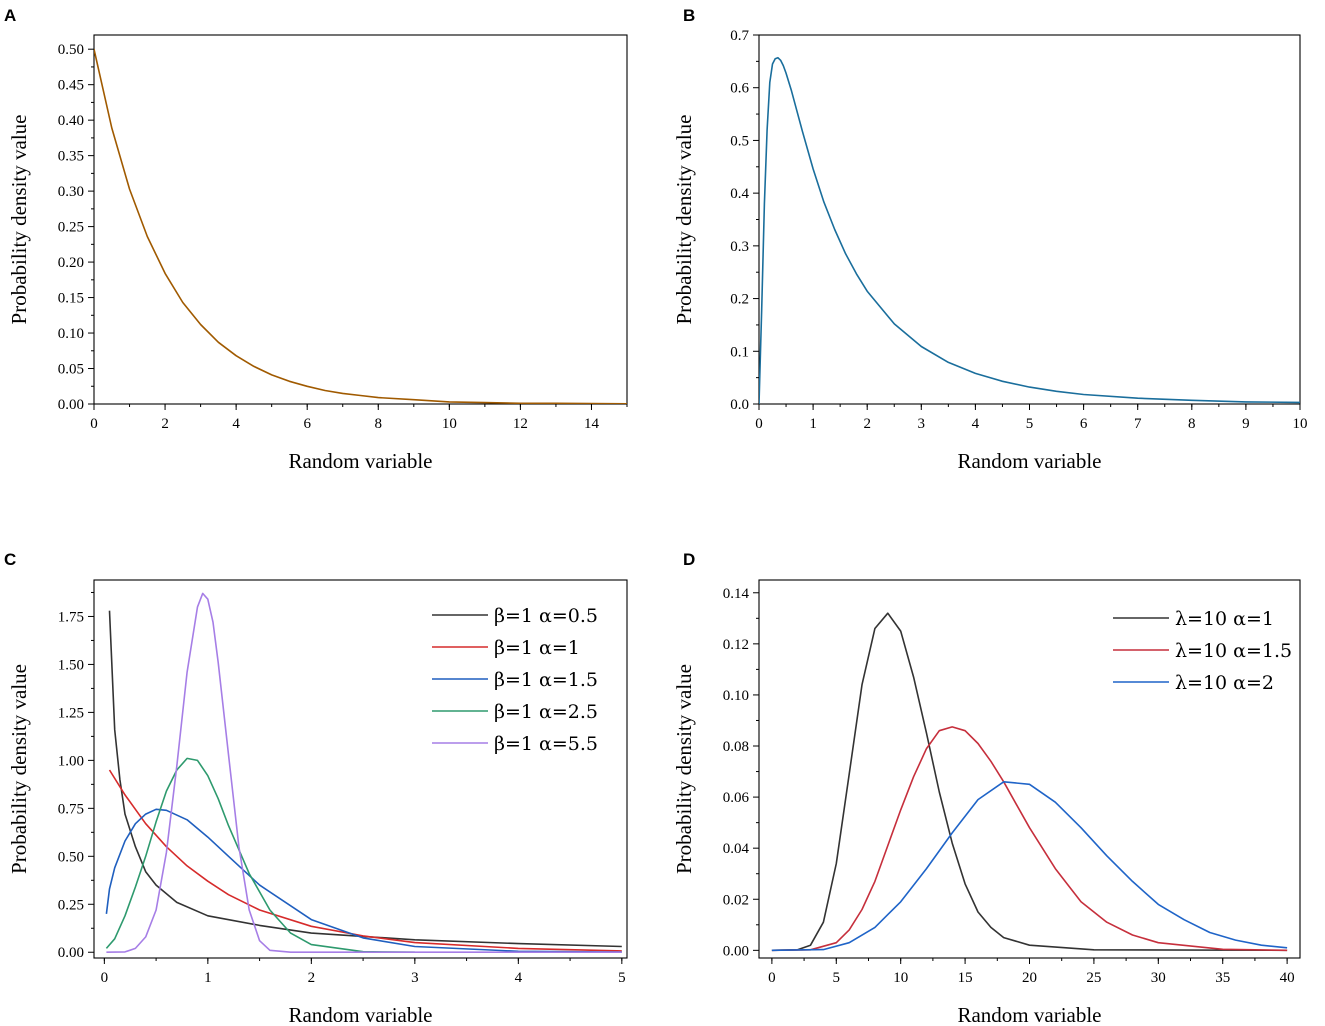 This screenshot has height=1026, width=1325. What do you see at coordinates (736, 849) in the screenshot?
I see `y-tick-label: 0.04` at bounding box center [736, 849].